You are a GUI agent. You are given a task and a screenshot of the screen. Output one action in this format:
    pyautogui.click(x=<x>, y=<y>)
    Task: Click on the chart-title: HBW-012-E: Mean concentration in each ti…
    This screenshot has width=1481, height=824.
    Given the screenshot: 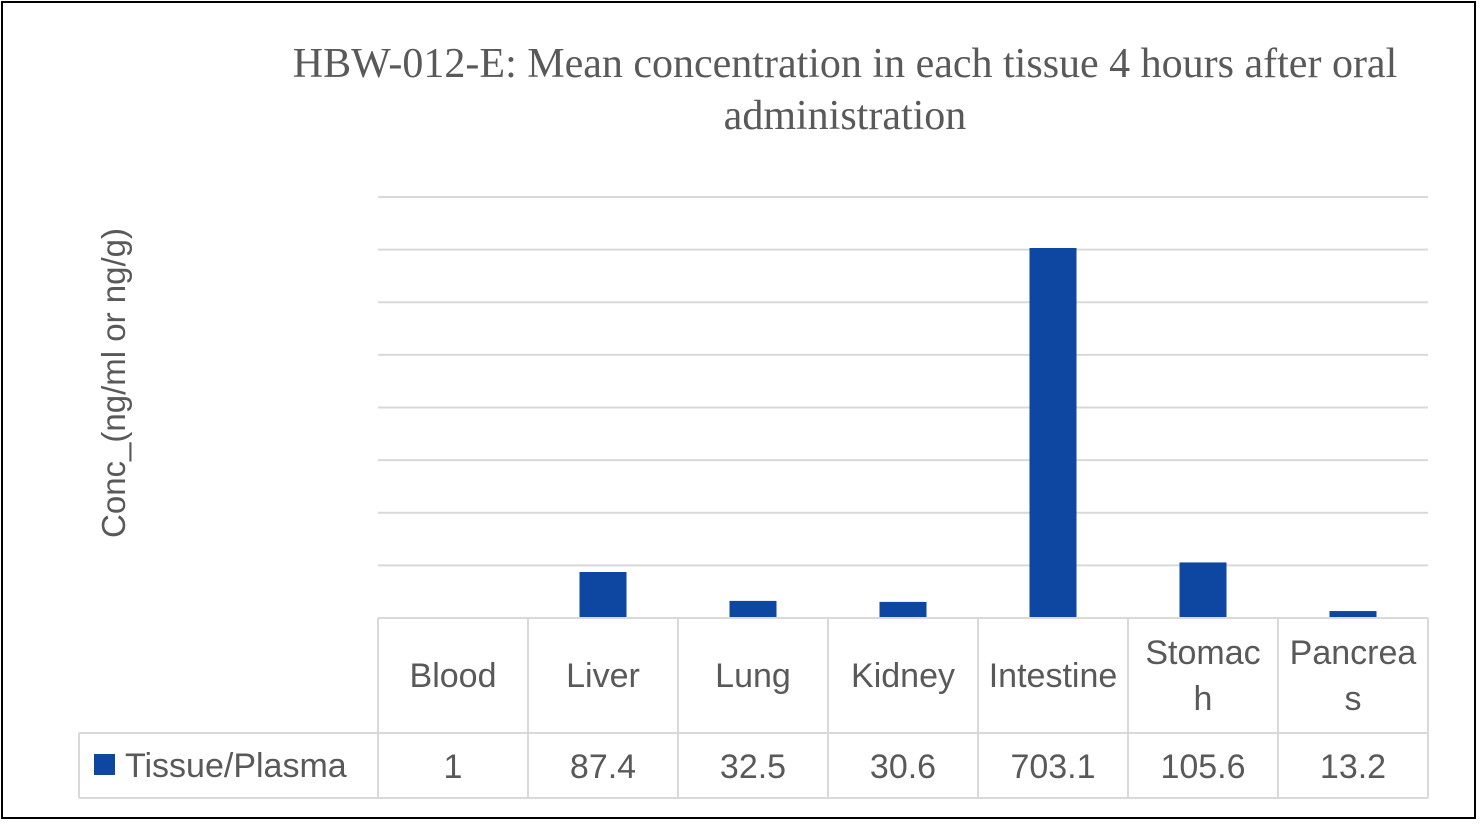 What is the action you would take?
    pyautogui.click(x=845, y=90)
    